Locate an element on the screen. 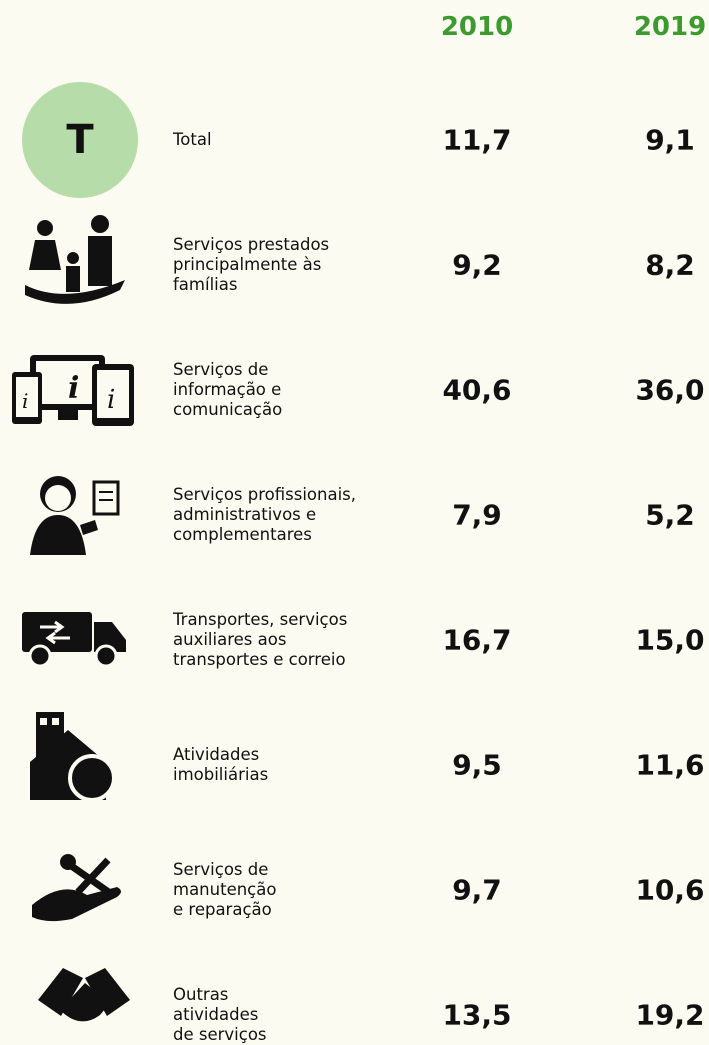 Image resolution: width=709 pixels, height=1045 pixels. professional-icon is located at coordinates (75, 515).